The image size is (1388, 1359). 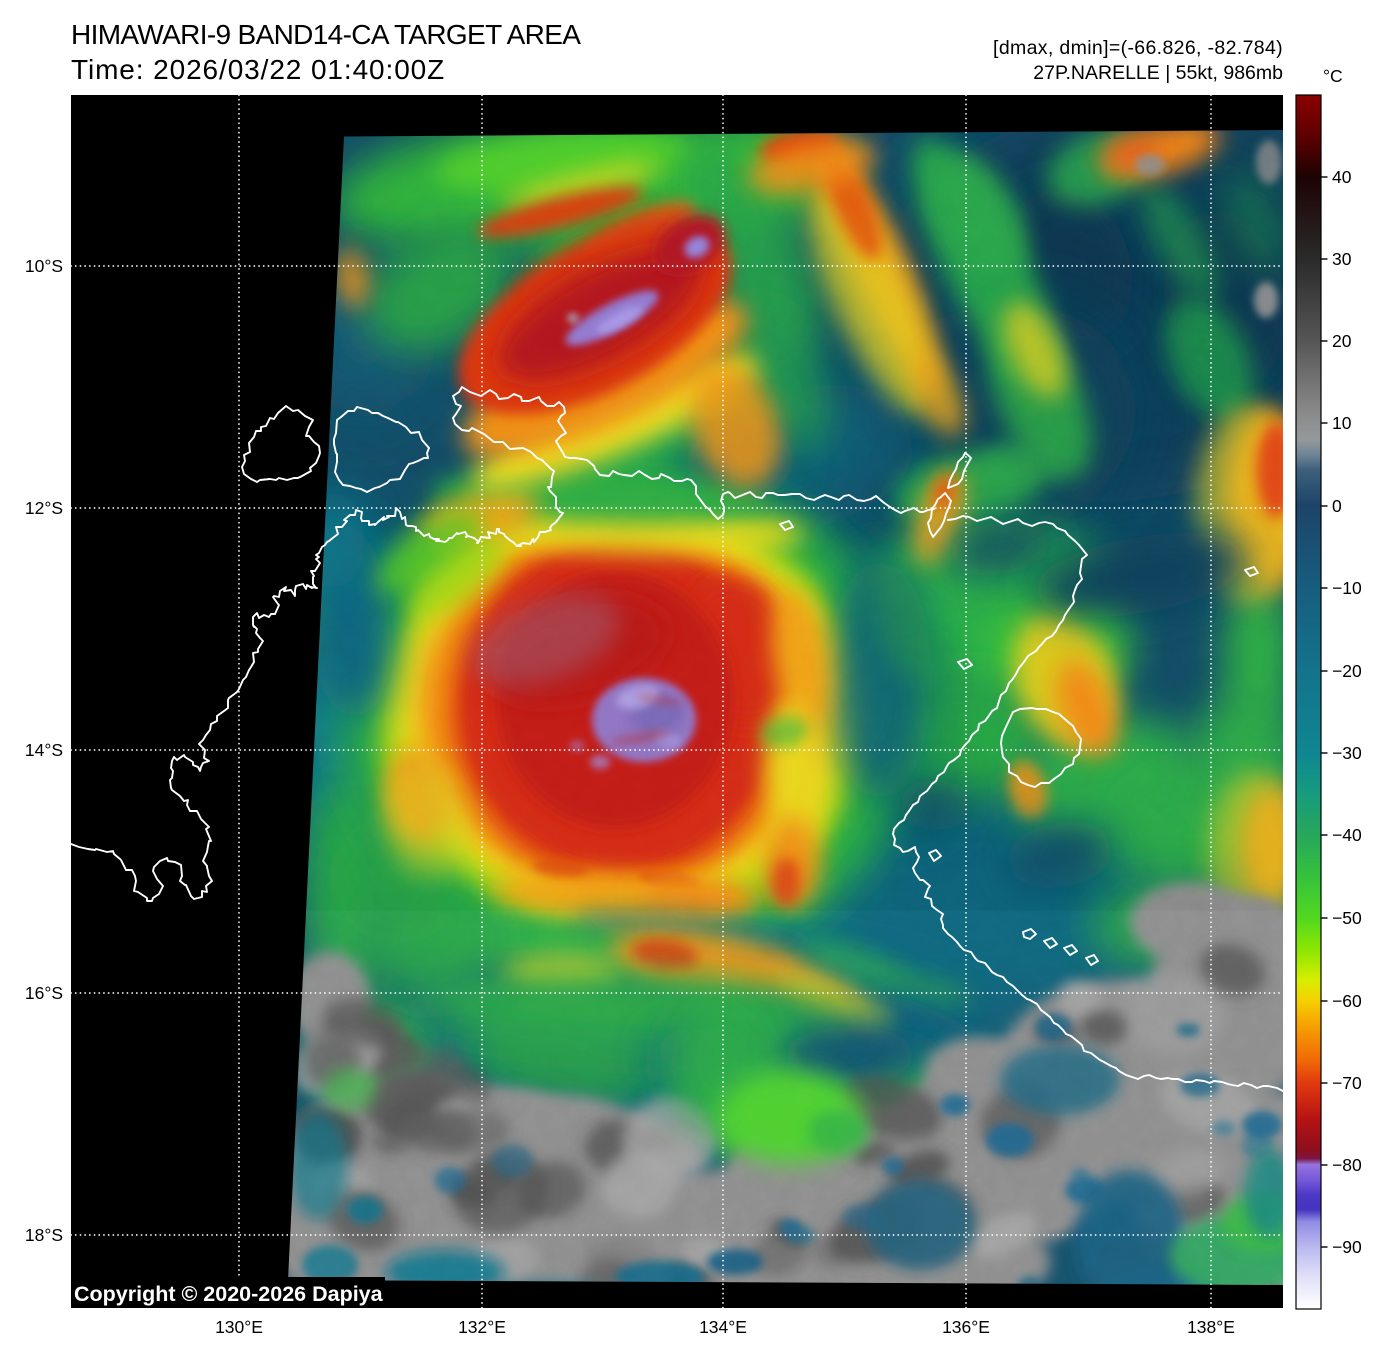 What do you see at coordinates (44, 993) in the screenshot?
I see `svg-text: 16°S` at bounding box center [44, 993].